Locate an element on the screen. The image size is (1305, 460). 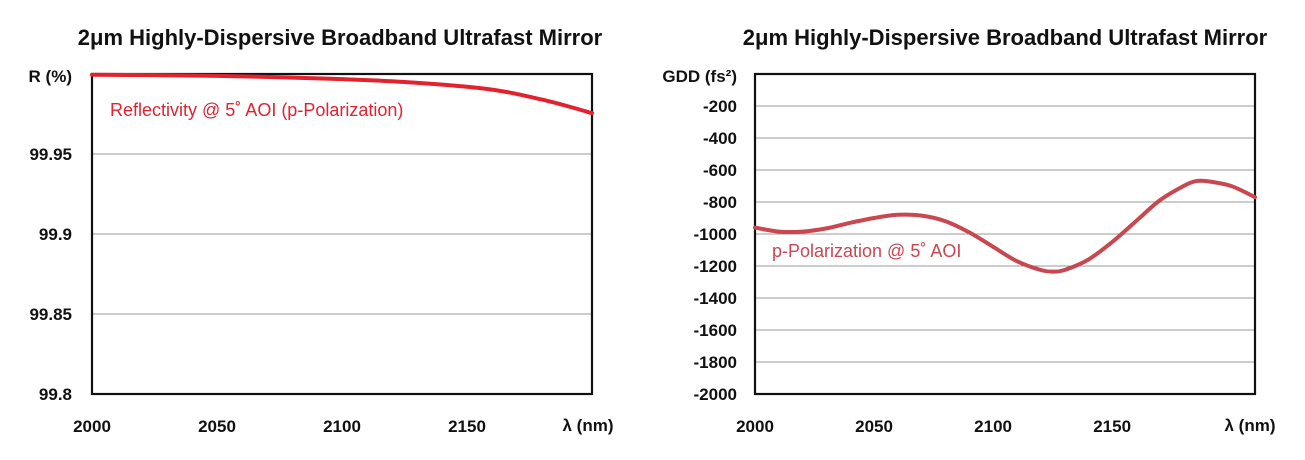
y-tick-label: -200 is located at coordinates (720, 106).